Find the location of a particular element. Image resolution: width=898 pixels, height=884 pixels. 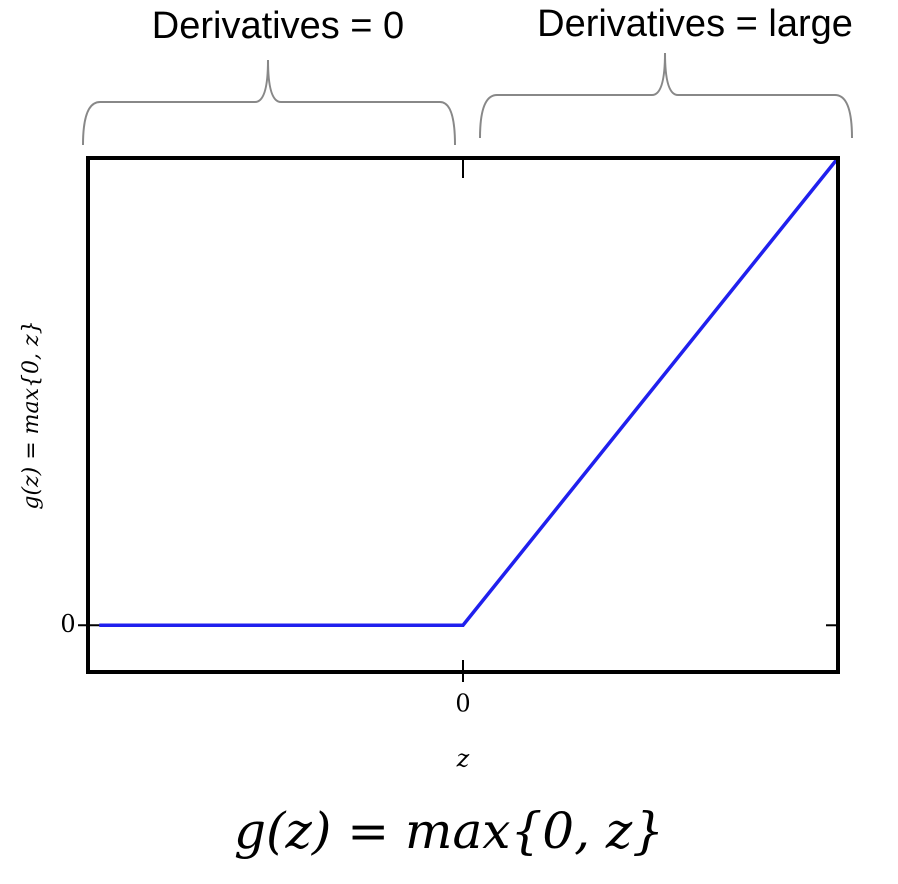

x-axis-label: z is located at coordinates (463, 759).